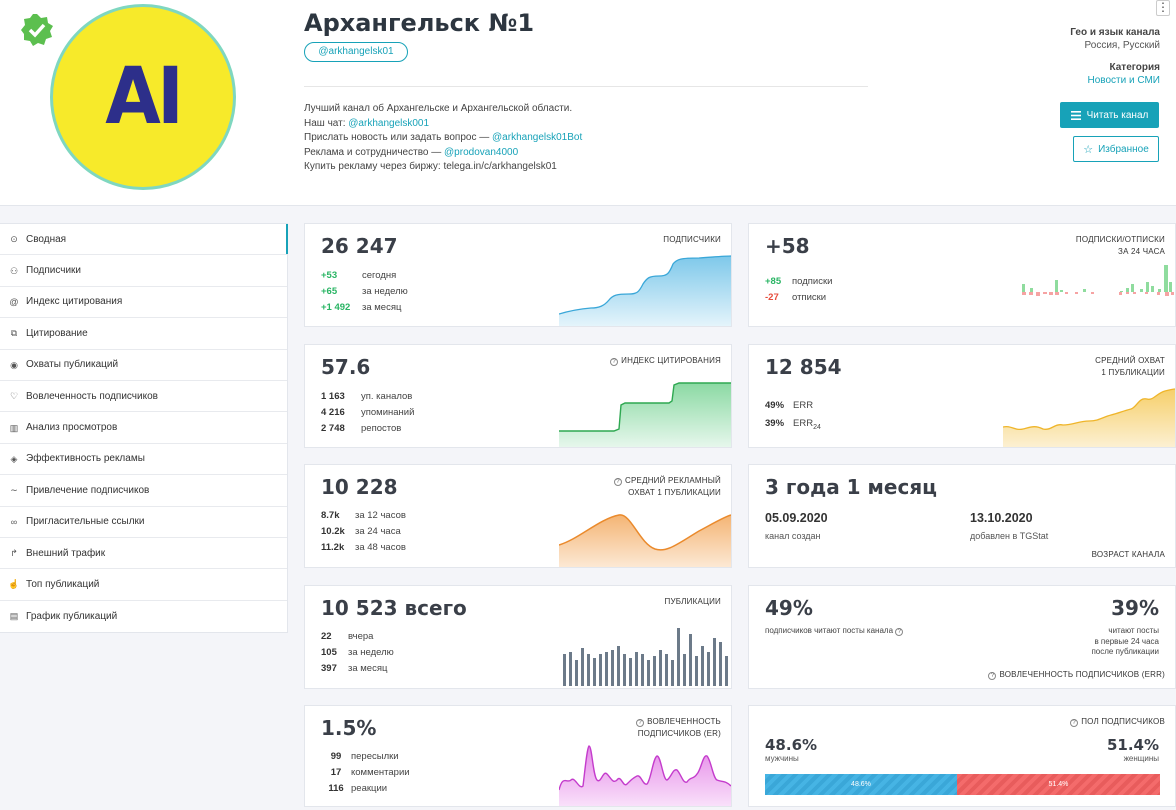 The height and width of the screenshot is (810, 1176). What do you see at coordinates (1126, 641) in the screenshot?
I see `err24-line: в первые 24 часа` at bounding box center [1126, 641].